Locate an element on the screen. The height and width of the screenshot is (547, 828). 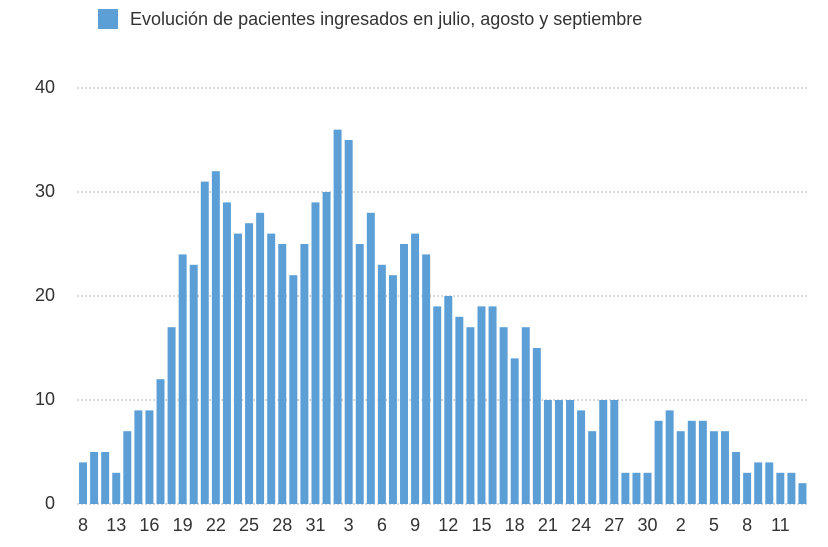
y-tick-label: 20 is located at coordinates (45, 295).